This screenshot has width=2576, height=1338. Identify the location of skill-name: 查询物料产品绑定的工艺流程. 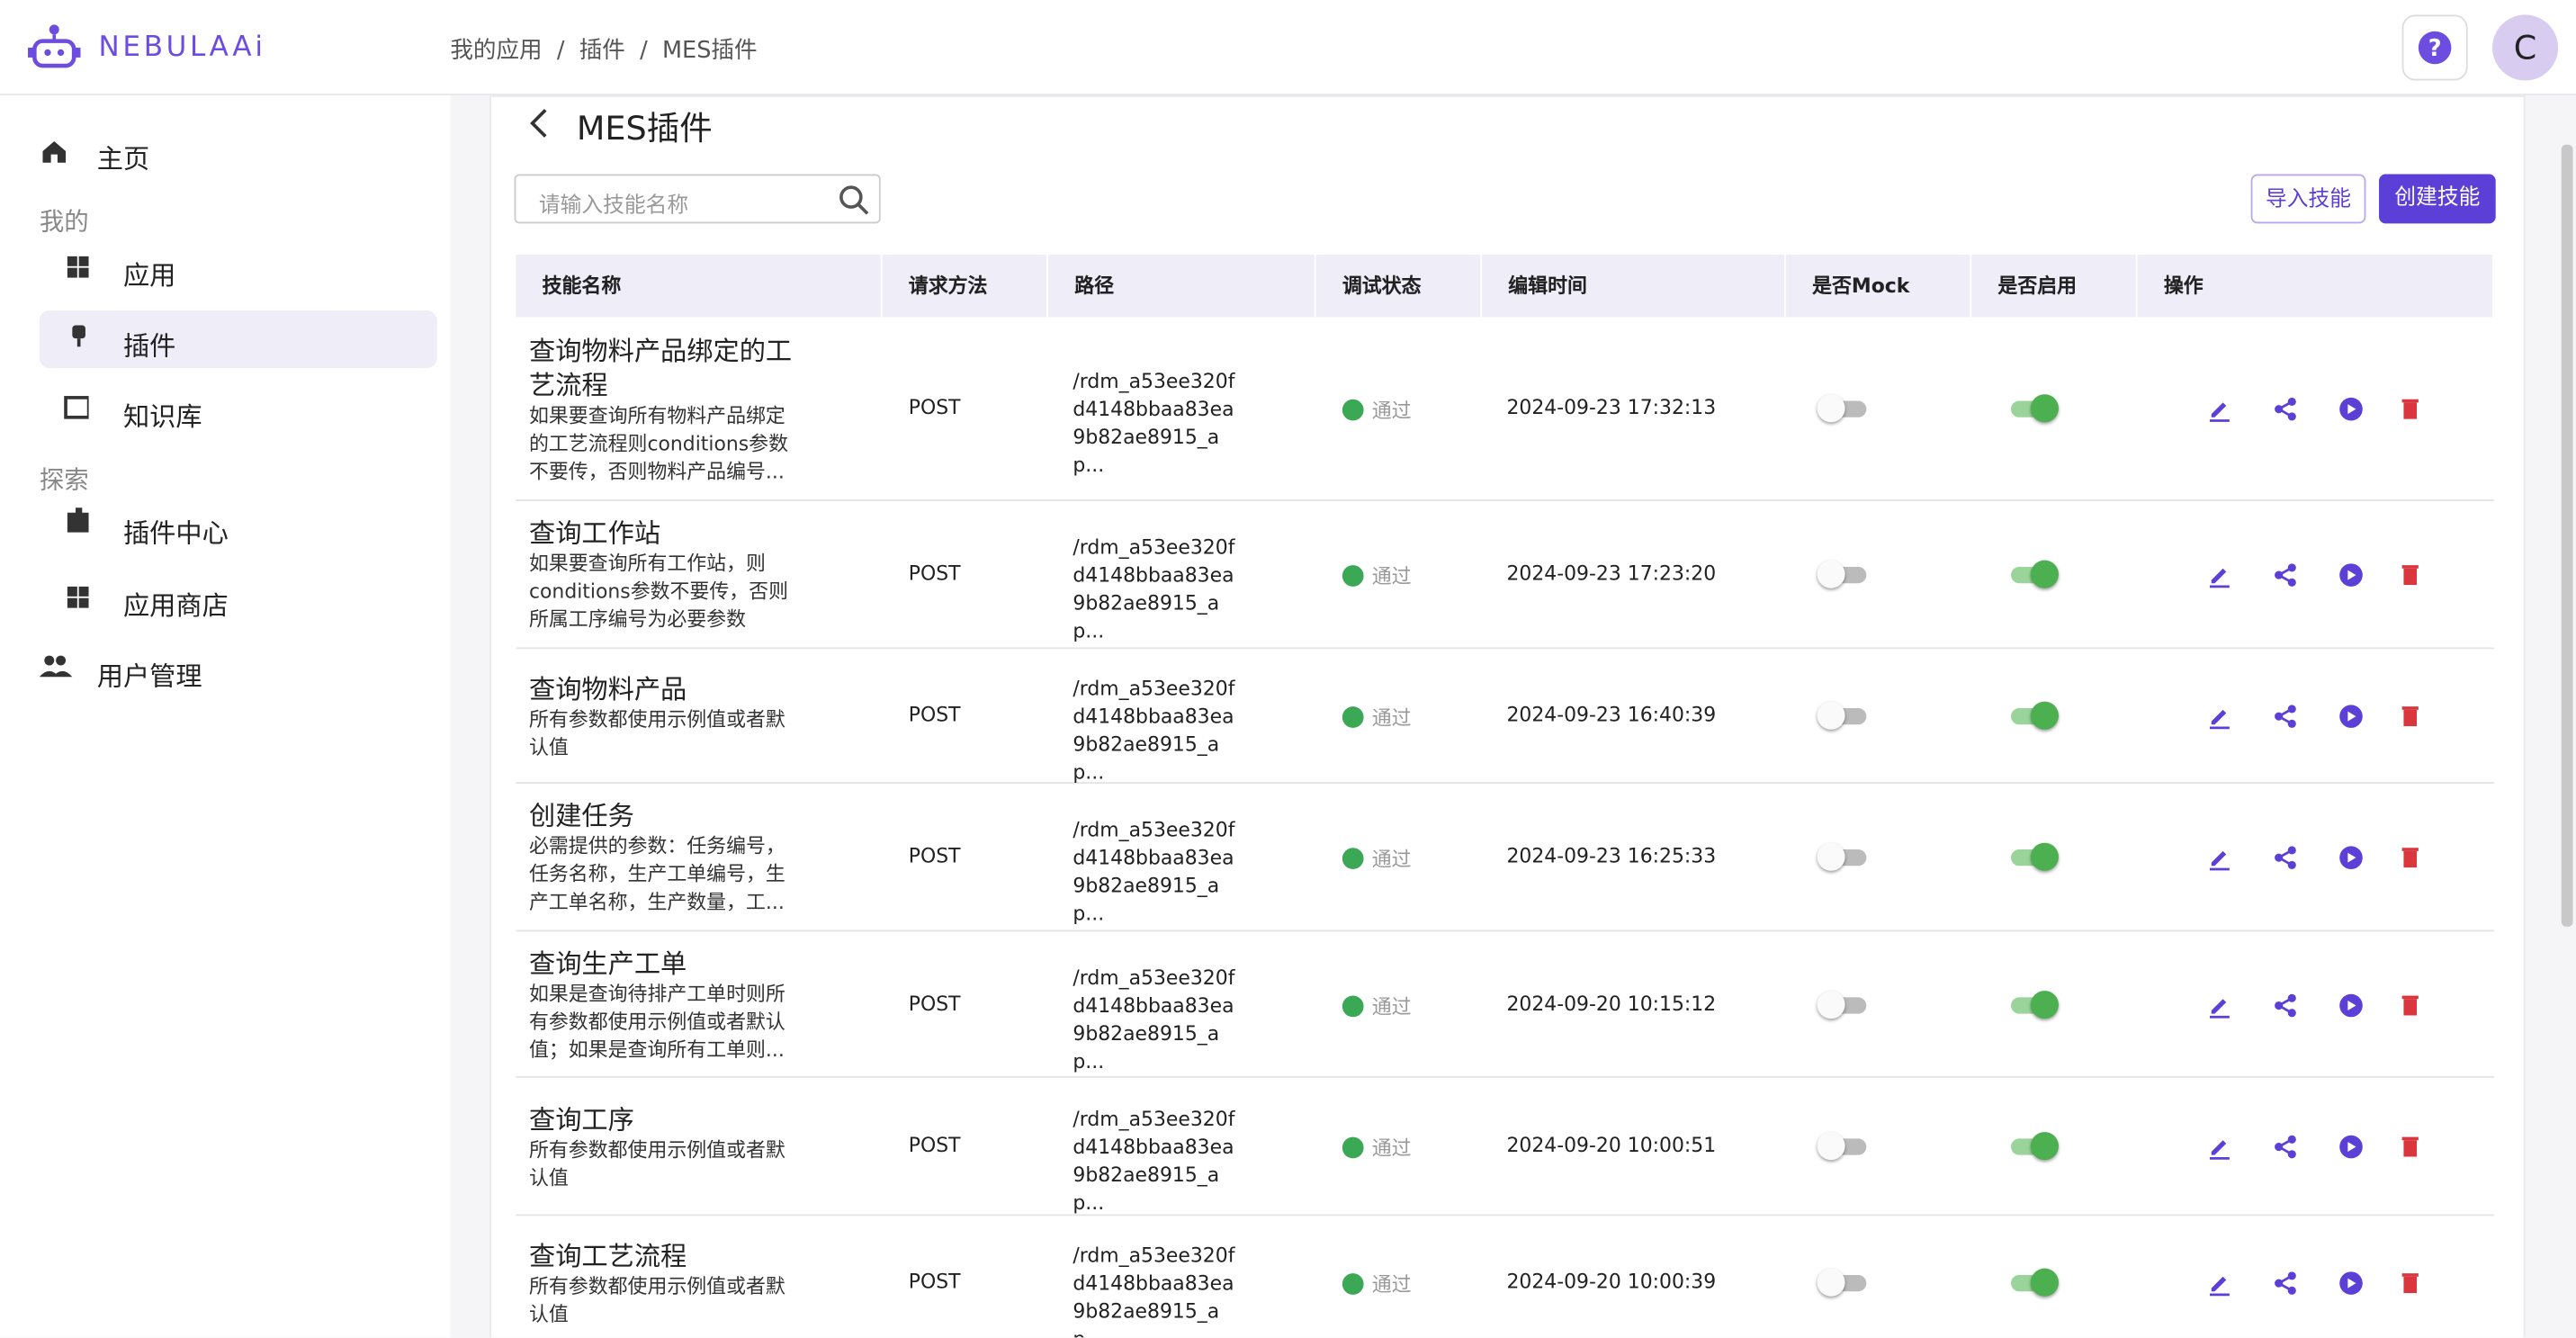
(661, 367).